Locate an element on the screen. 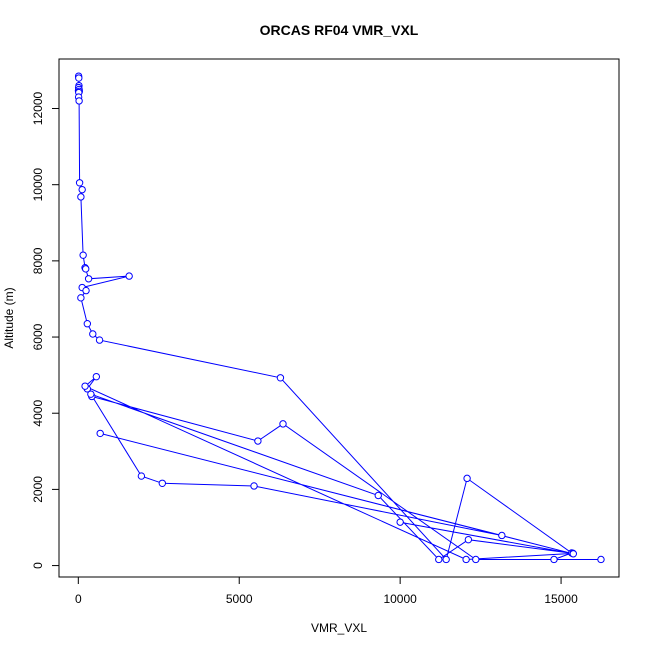  y-tick-label: 2000 is located at coordinates (38, 489).